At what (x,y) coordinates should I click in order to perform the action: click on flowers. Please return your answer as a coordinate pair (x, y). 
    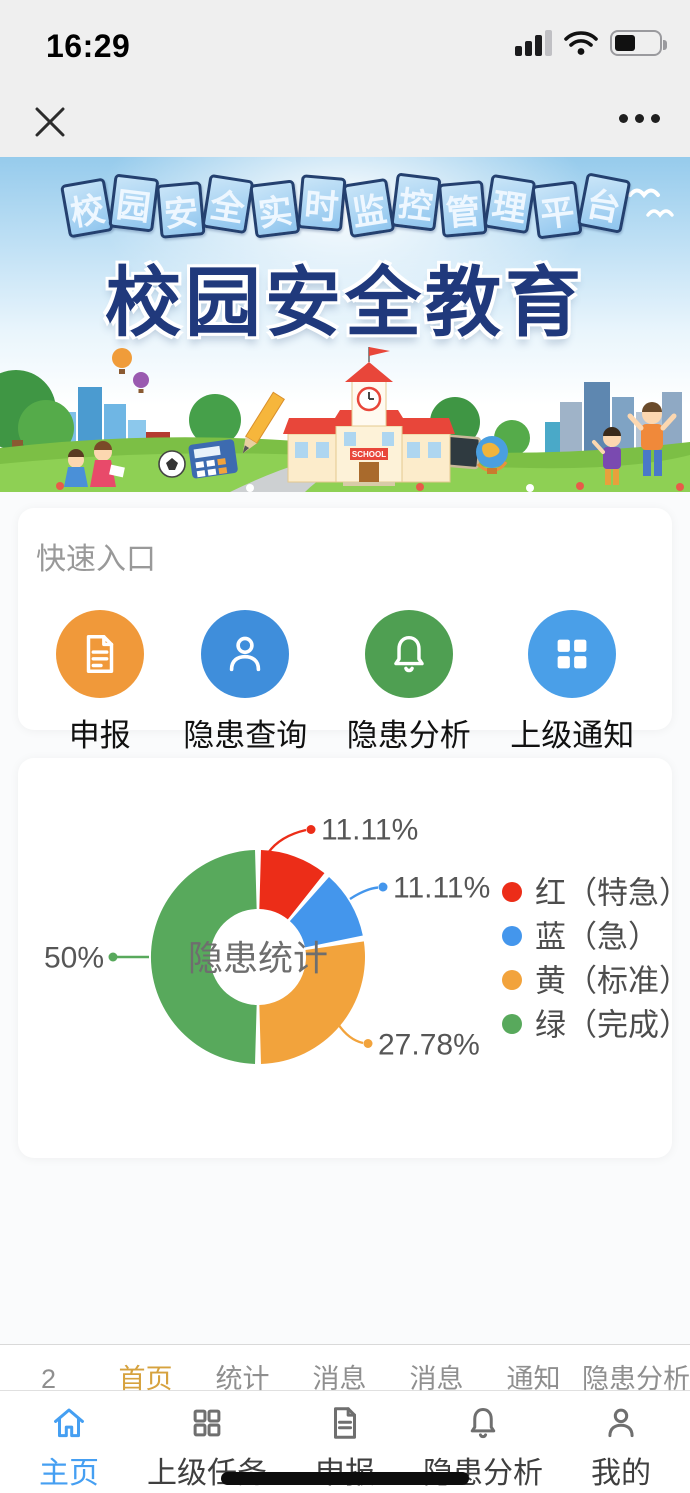
    Looking at the image, I should click on (370, 487).